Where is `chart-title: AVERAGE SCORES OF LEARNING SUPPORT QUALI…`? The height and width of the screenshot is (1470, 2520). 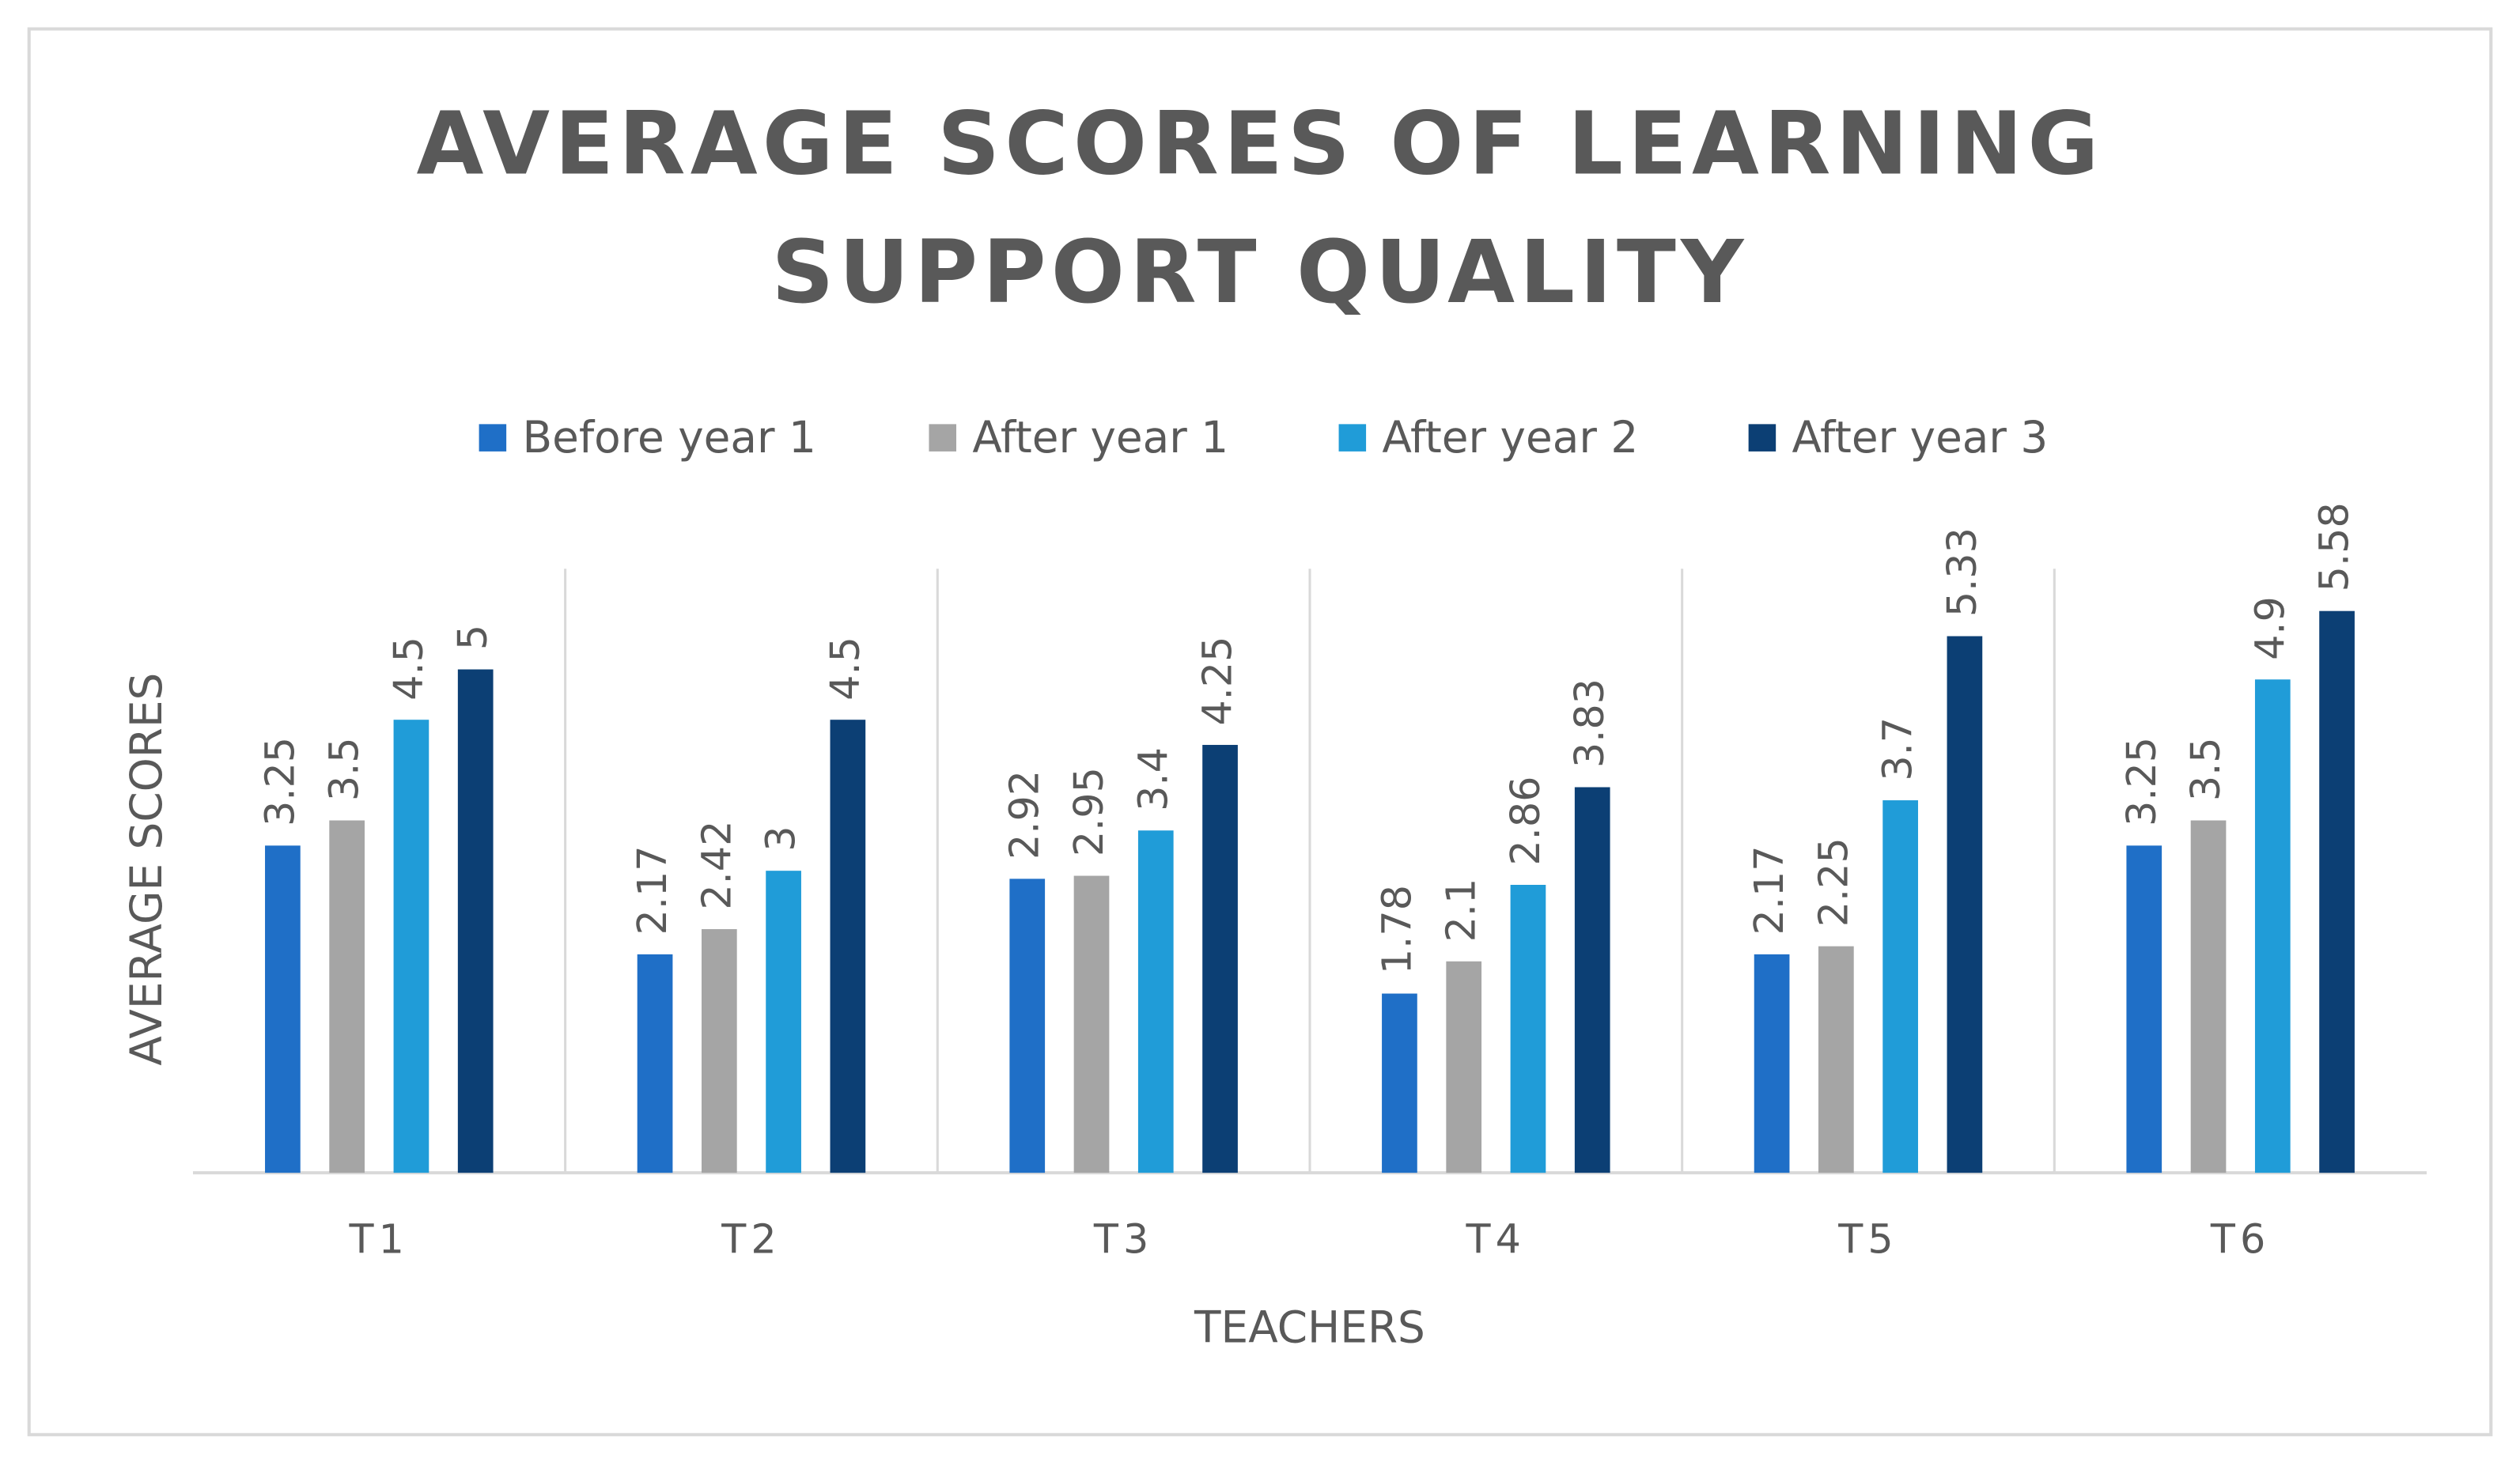
chart-title: AVERAGE SCORES OF LEARNING SUPPORT QUALI… is located at coordinates (1260, 208).